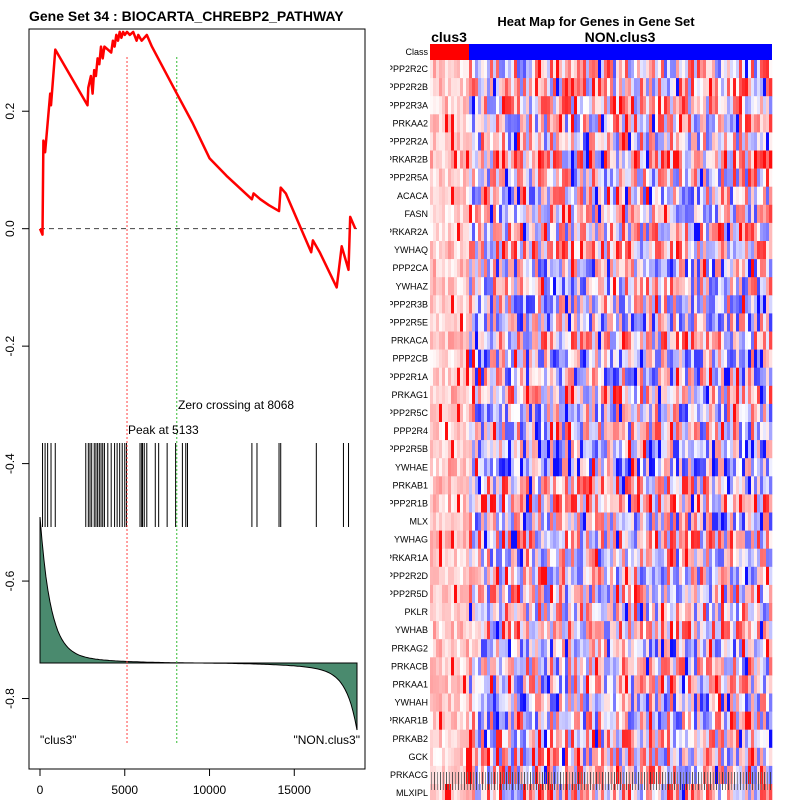 The width and height of the screenshot is (800, 800). I want to click on y-tick-label: -0.2, so click(10, 345).